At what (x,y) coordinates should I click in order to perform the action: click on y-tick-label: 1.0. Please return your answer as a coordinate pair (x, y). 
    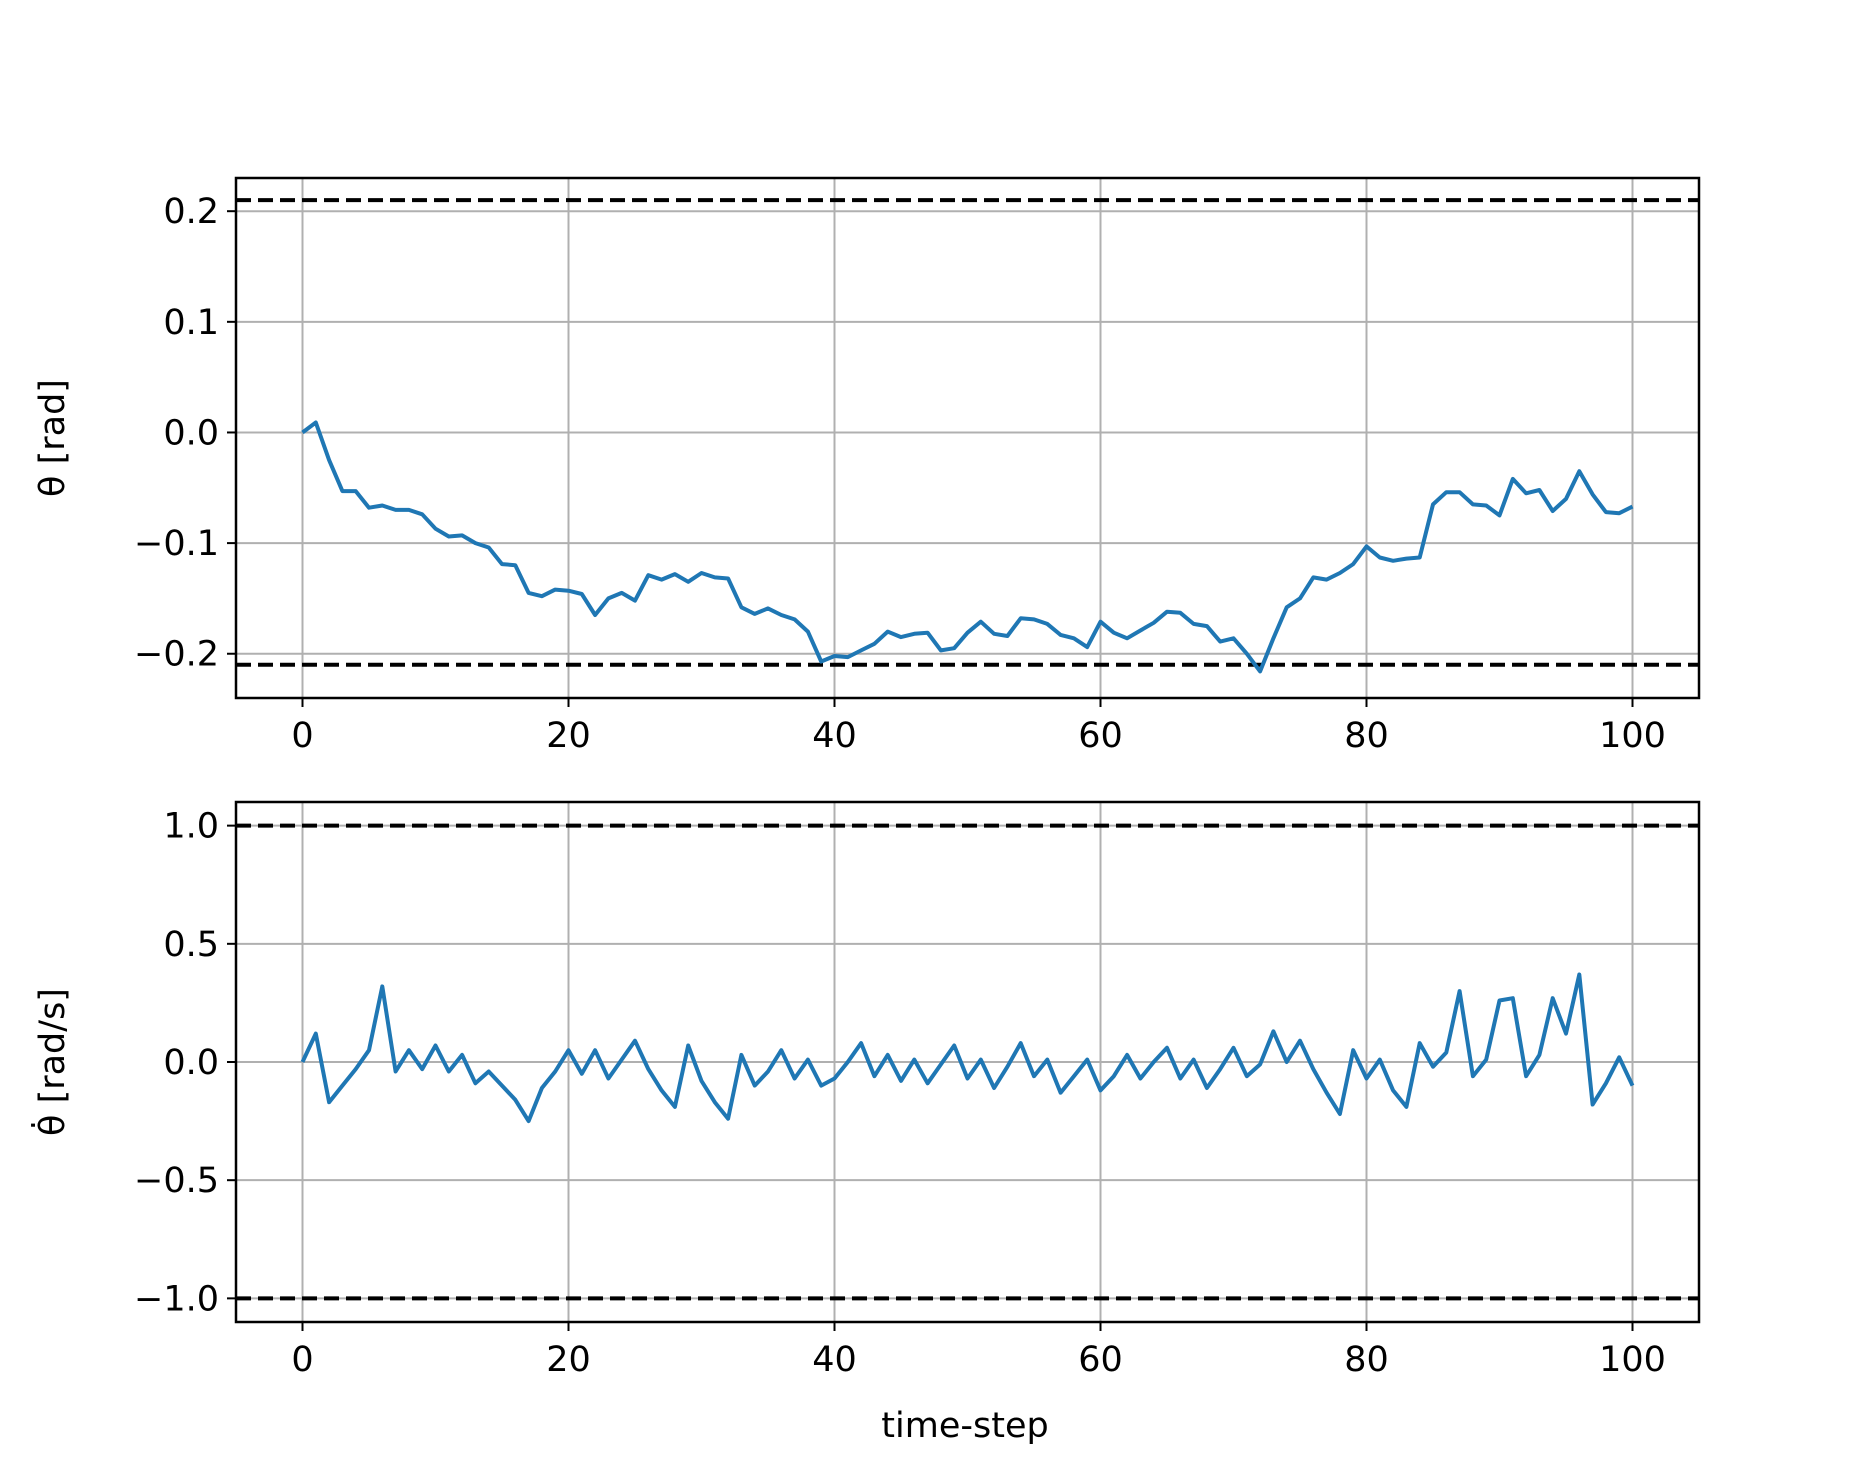
    Looking at the image, I should click on (191, 827).